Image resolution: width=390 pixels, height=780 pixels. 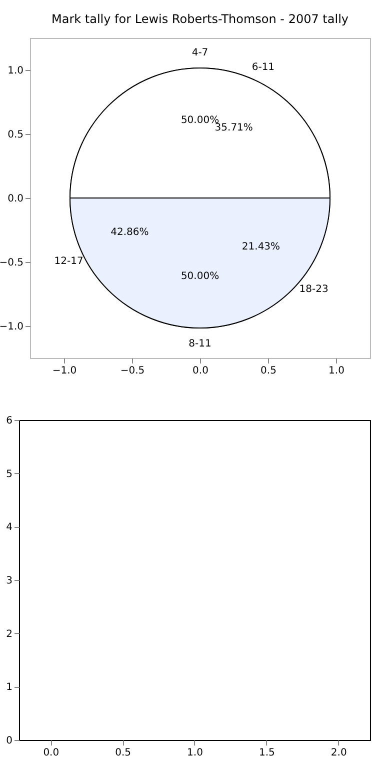 I want to click on y-tick-label: −0.5, so click(x=12, y=263).